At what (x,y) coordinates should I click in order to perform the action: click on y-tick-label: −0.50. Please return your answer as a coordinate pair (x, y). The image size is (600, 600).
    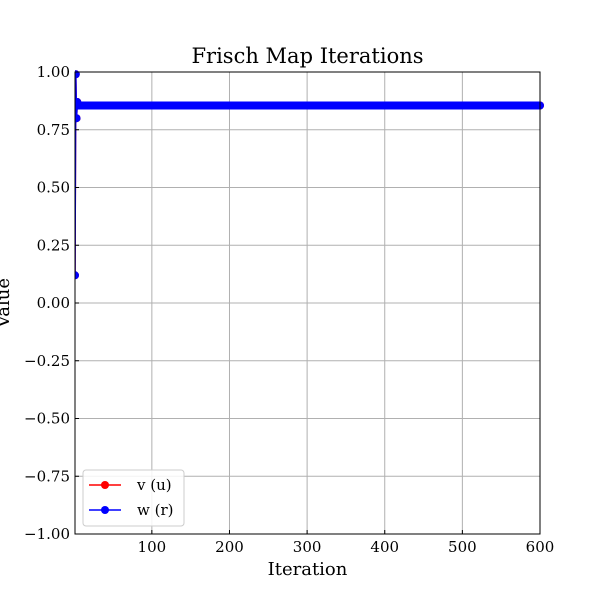
    Looking at the image, I should click on (47, 419).